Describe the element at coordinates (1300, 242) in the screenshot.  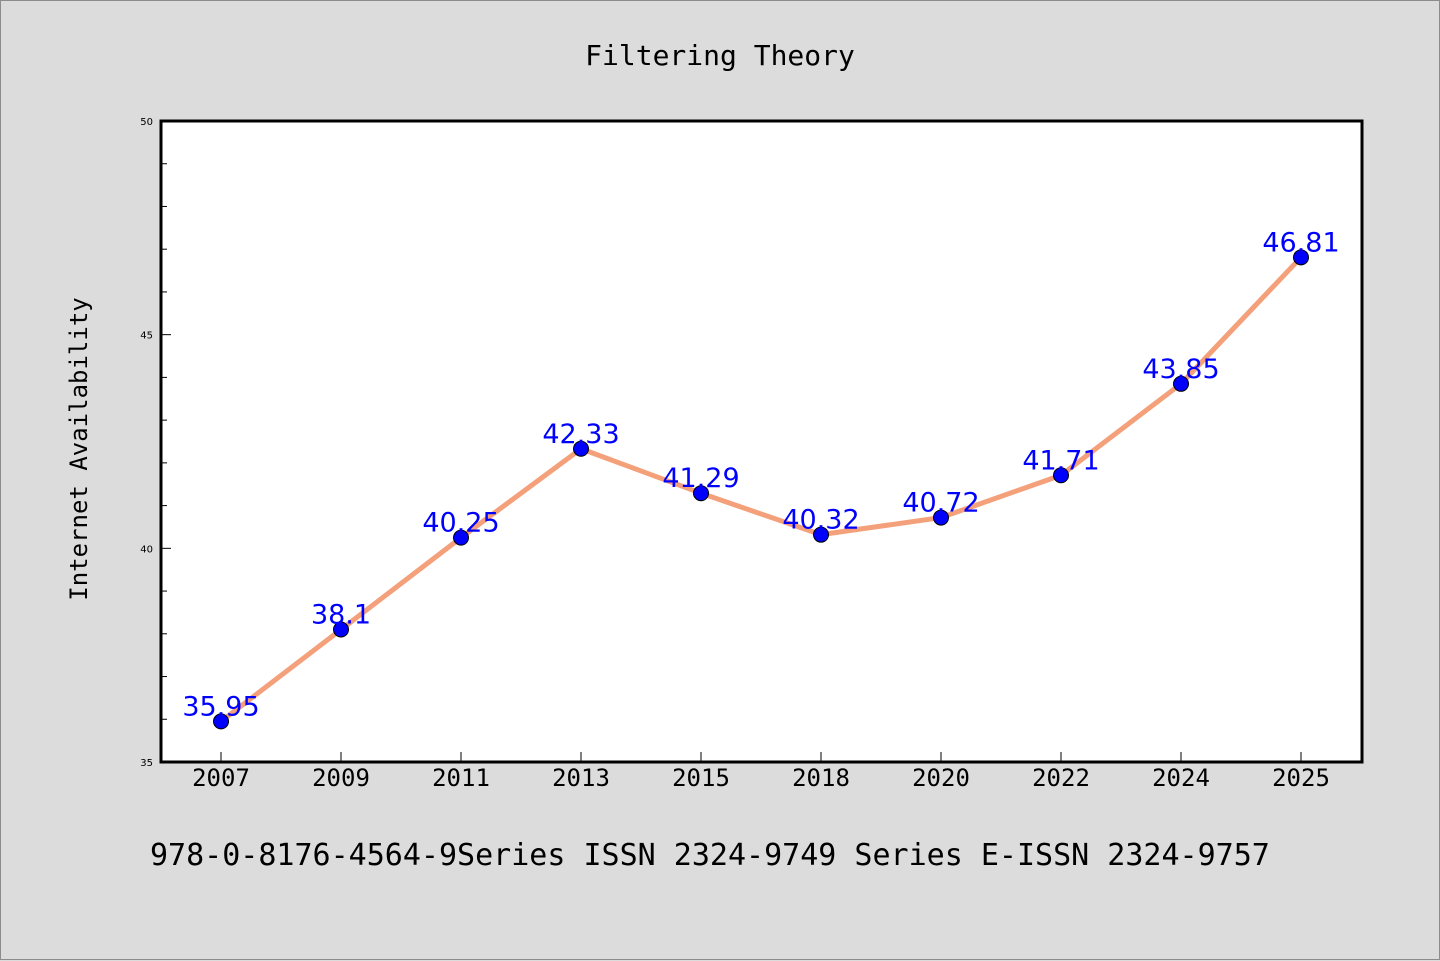
I see `data-label: 46.81` at that location.